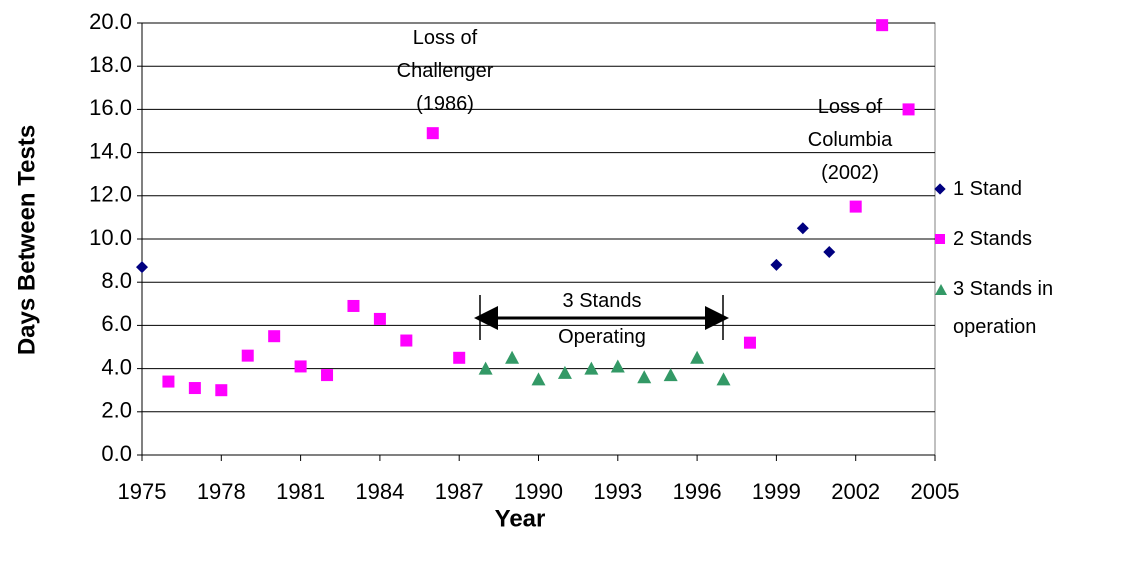  What do you see at coordinates (855, 491) in the screenshot?
I see `x-tick-label: 2002` at bounding box center [855, 491].